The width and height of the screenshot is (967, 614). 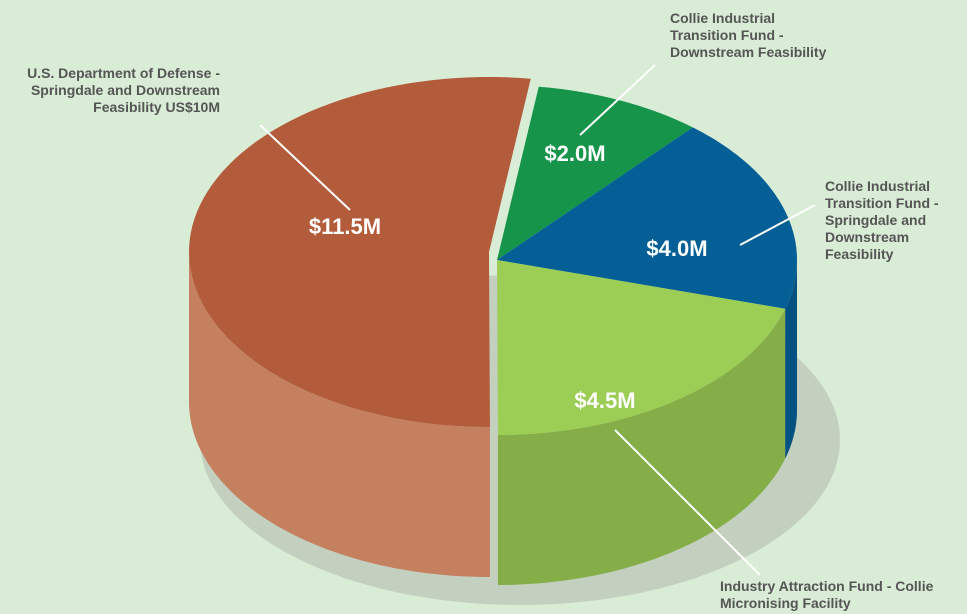 What do you see at coordinates (676, 248) in the screenshot?
I see `value-label: $4.0M` at bounding box center [676, 248].